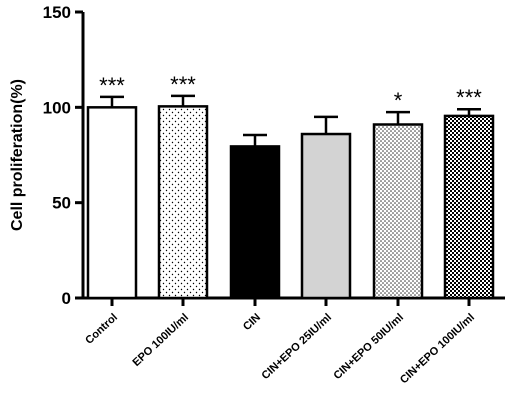  What do you see at coordinates (161, 340) in the screenshot?
I see `x-tick-label: EPO 100IU/ml` at bounding box center [161, 340].